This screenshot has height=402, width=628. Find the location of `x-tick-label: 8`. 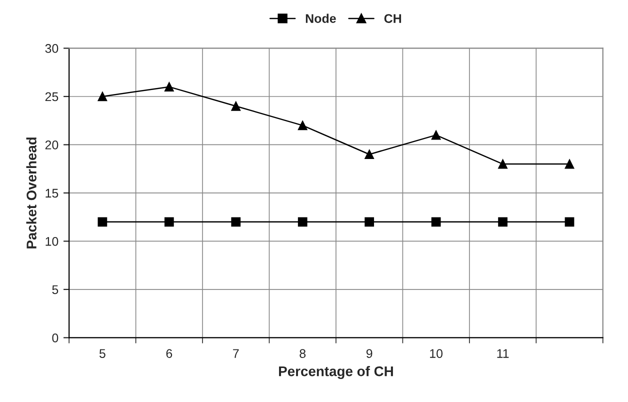

x-tick-label: 8 is located at coordinates (303, 353).